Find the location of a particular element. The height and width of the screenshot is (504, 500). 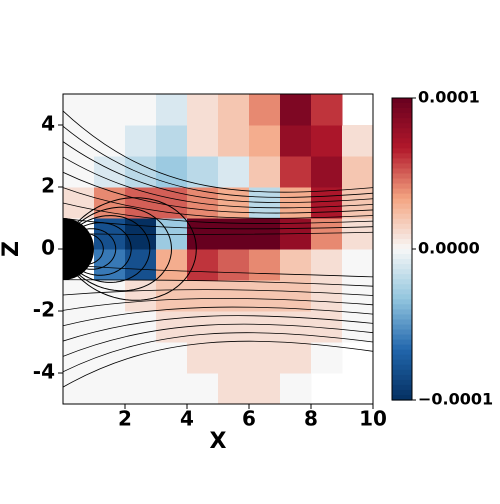

y-axis-label: Z is located at coordinates (12, 249).